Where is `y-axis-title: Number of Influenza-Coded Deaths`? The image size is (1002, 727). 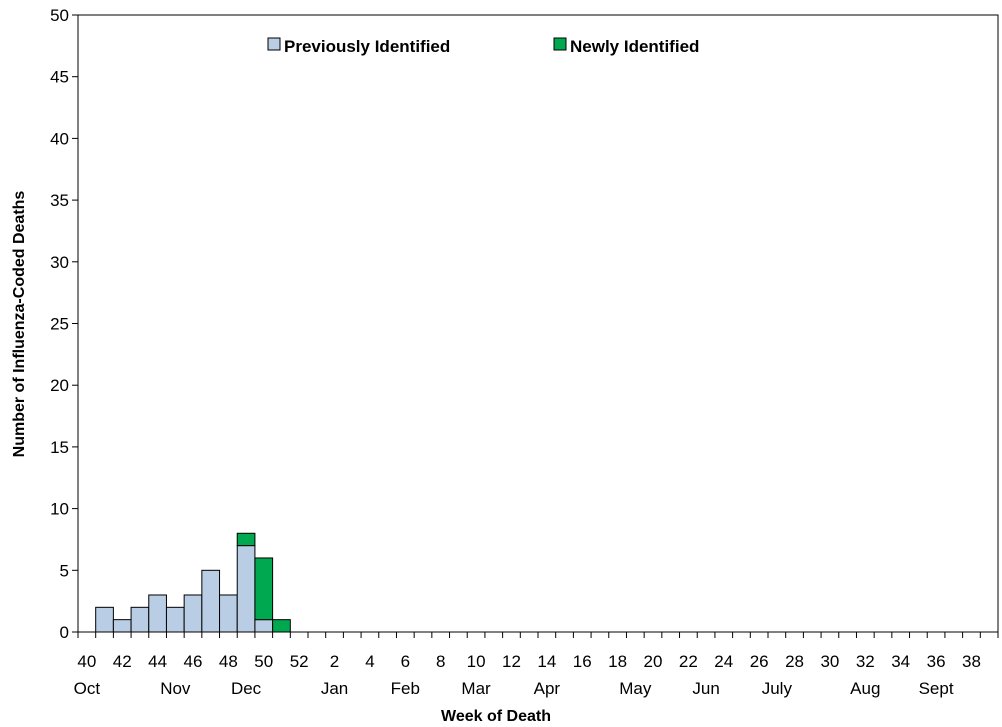
y-axis-title: Number of Influenza-Coded Deaths is located at coordinates (19, 324).